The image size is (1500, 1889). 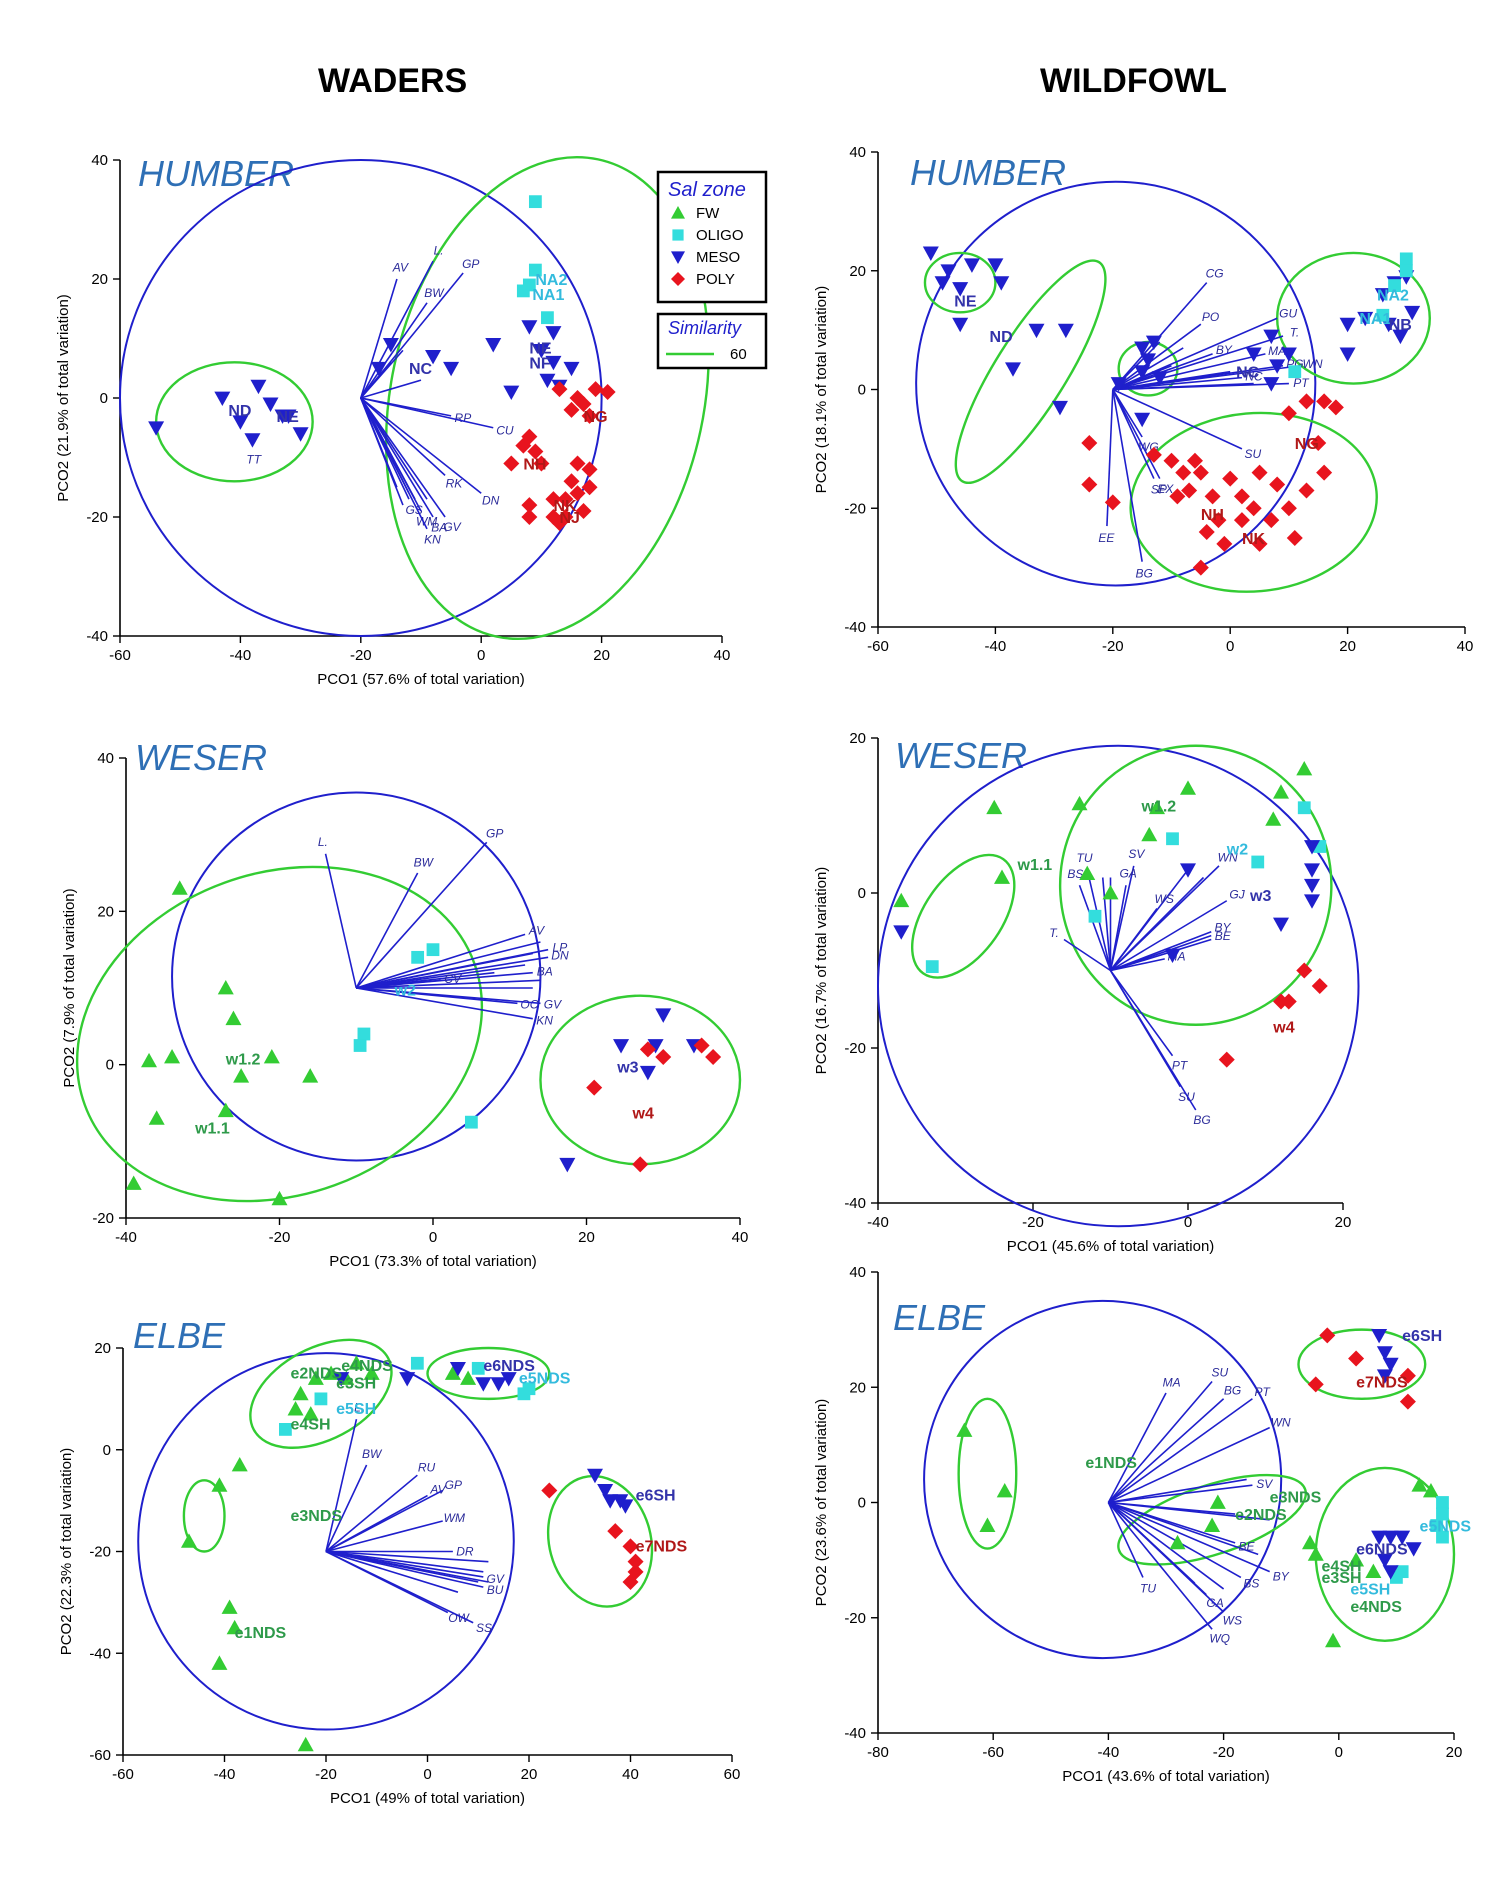 What do you see at coordinates (1210, 317) in the screenshot?
I see `vector-label: PO` at bounding box center [1210, 317].